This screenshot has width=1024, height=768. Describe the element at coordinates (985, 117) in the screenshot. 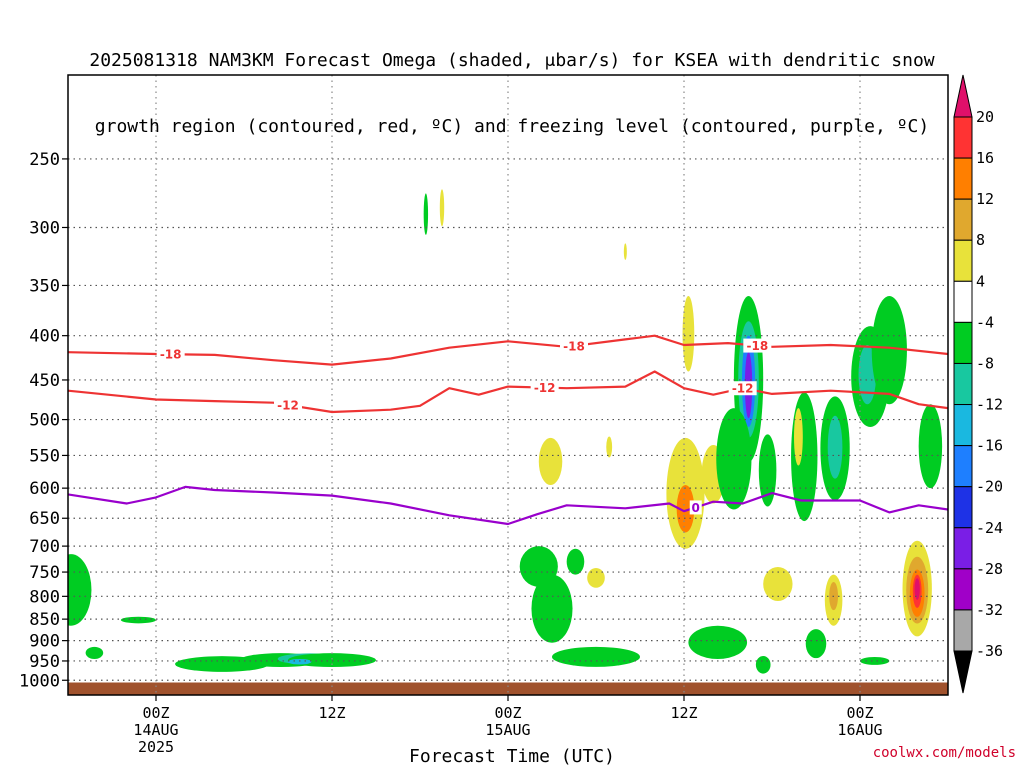

I see `colorbar-label-0: 20` at that location.